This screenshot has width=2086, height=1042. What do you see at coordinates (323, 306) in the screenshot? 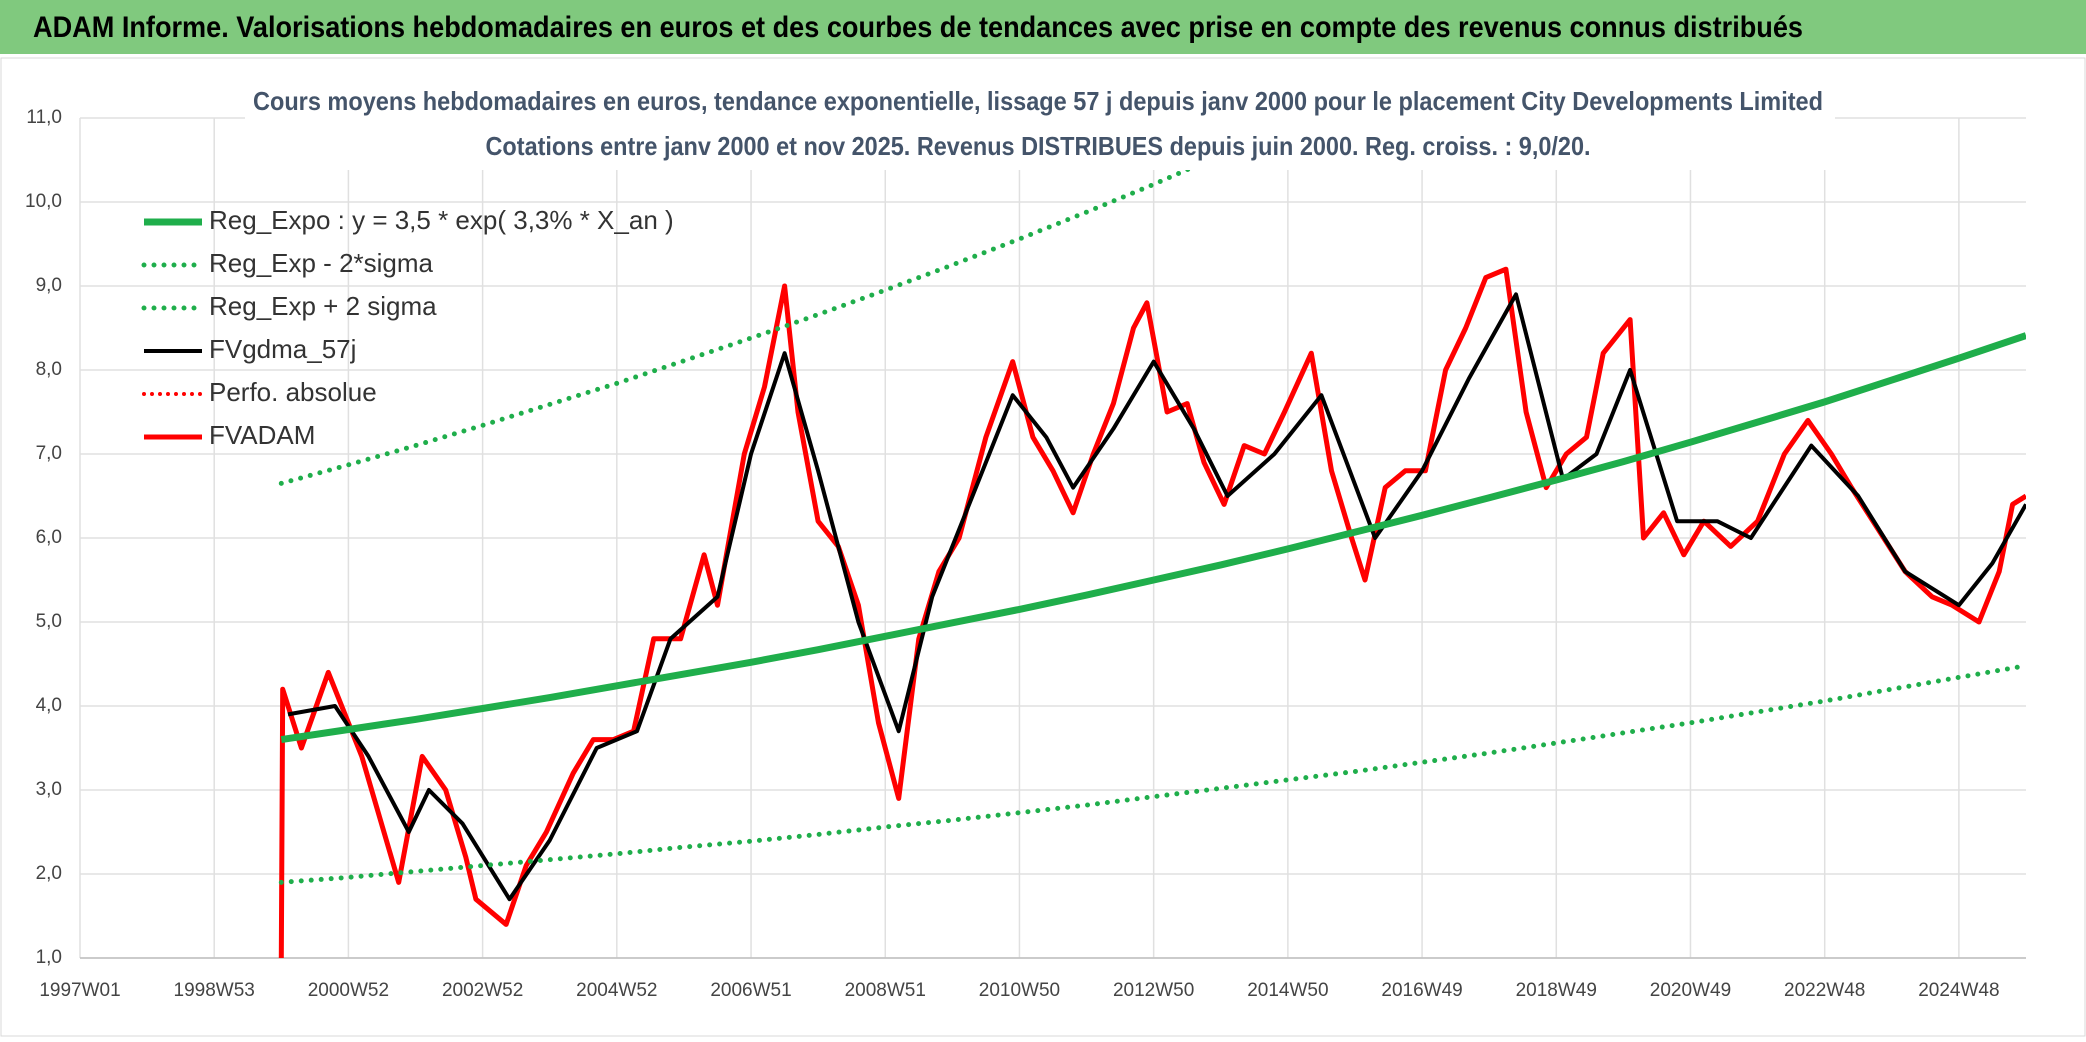
I see `legend-label: Reg_Exp + 2 sigma` at bounding box center [323, 306].